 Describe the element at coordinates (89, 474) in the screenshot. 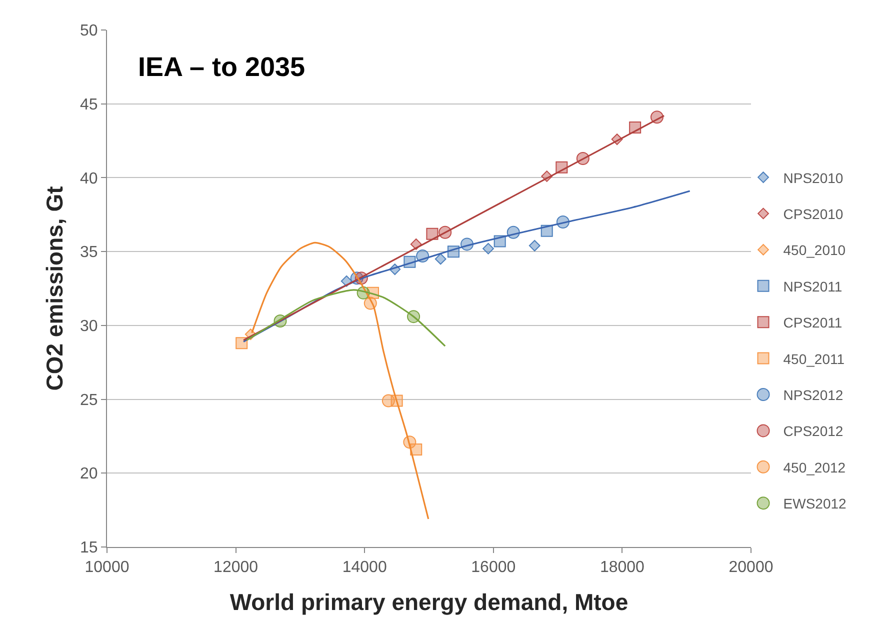

I see `y-tick-label: 20` at that location.